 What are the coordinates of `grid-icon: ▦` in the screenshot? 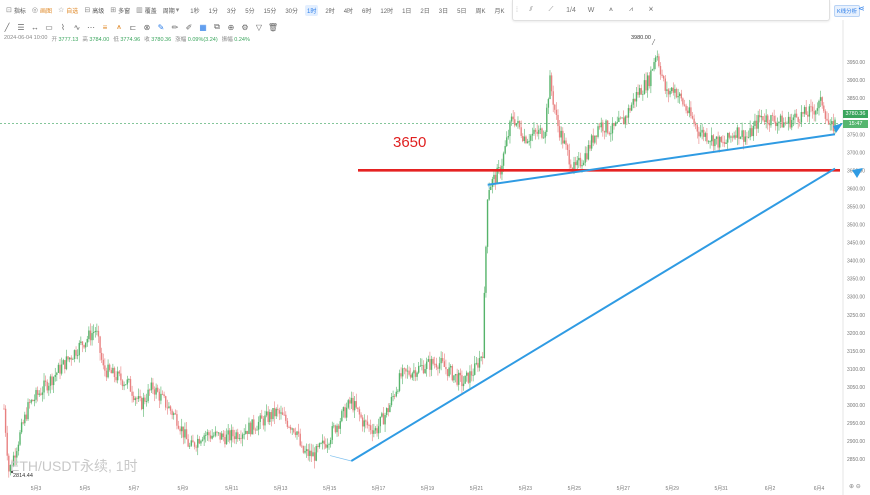 It's located at (203, 27).